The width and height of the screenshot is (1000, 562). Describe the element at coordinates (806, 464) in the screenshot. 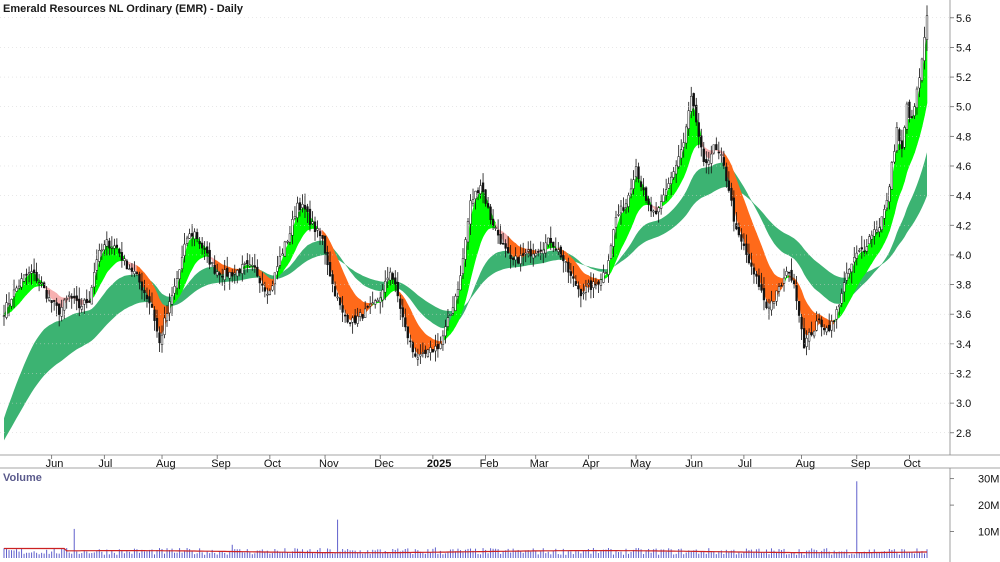

I see `time-tick-label: Aug` at that location.